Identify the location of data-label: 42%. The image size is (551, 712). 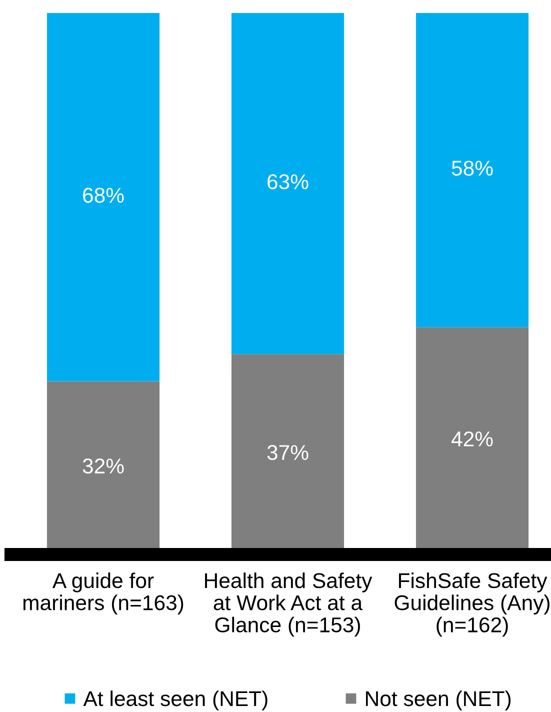
(472, 438).